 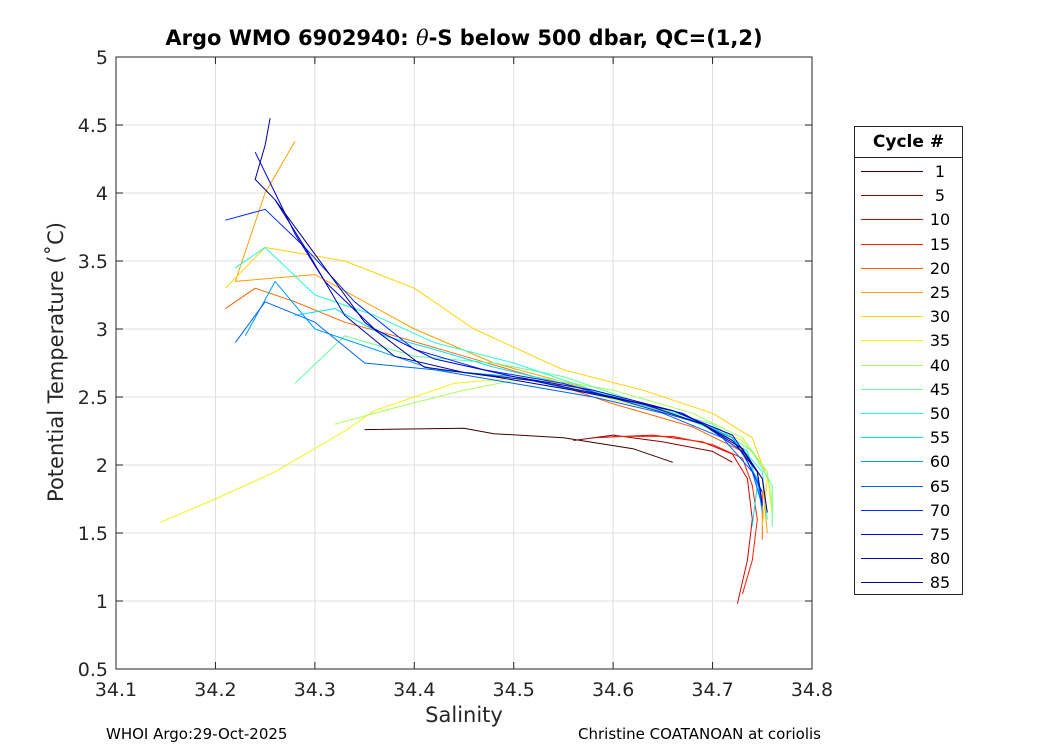 What do you see at coordinates (93, 126) in the screenshot?
I see `y-tick-label: 4.5` at bounding box center [93, 126].